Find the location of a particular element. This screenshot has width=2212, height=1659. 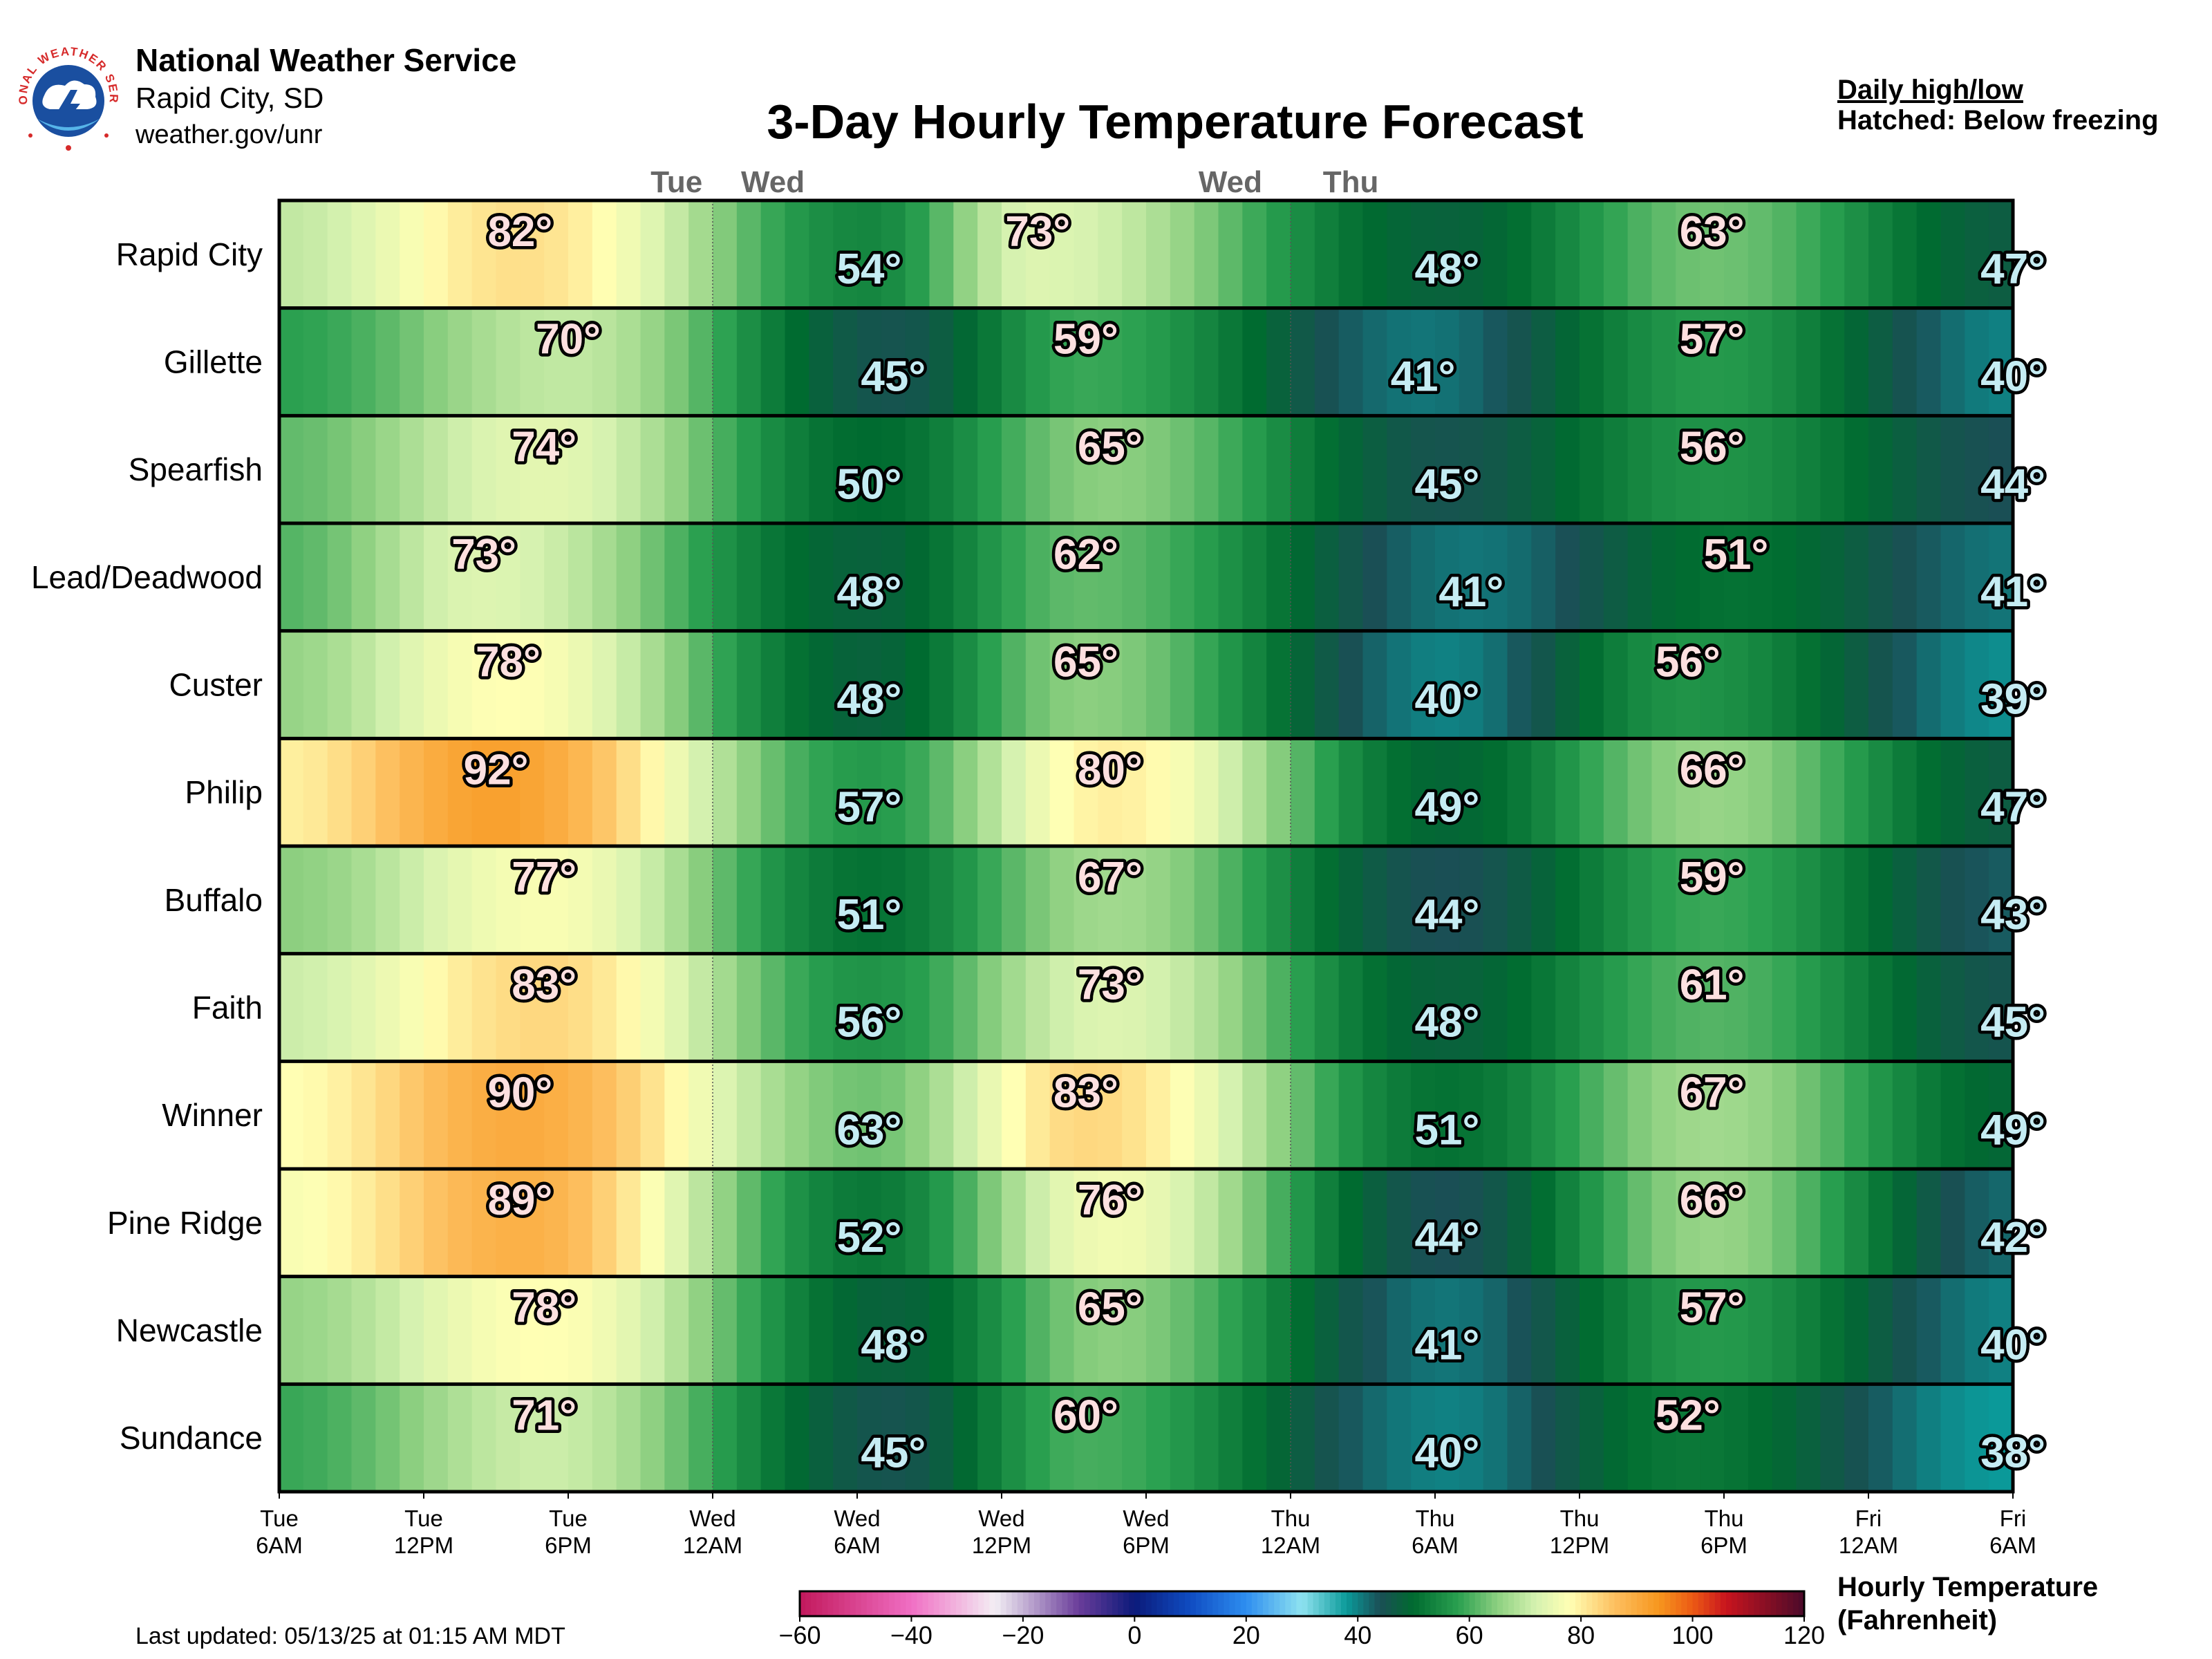

low-temp-label: 48° is located at coordinates (869, 700).